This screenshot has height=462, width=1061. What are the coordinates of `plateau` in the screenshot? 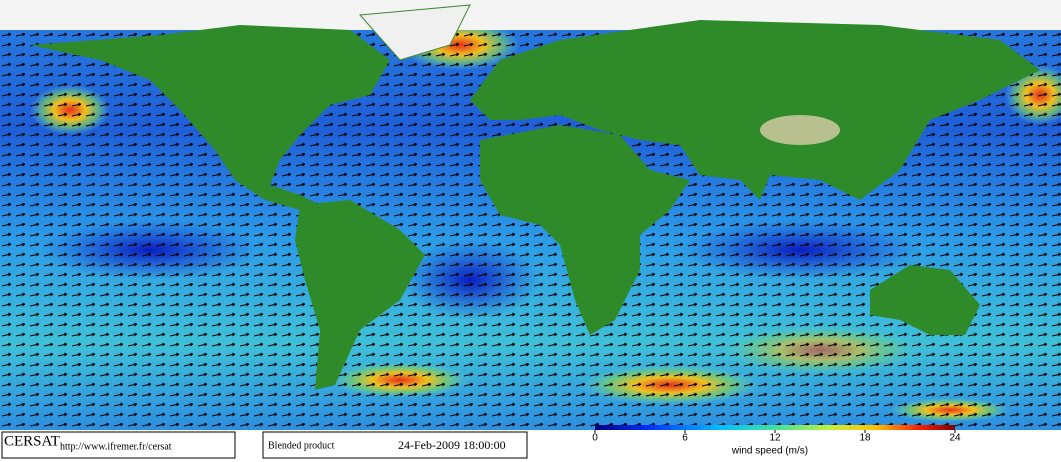 It's located at (800, 130).